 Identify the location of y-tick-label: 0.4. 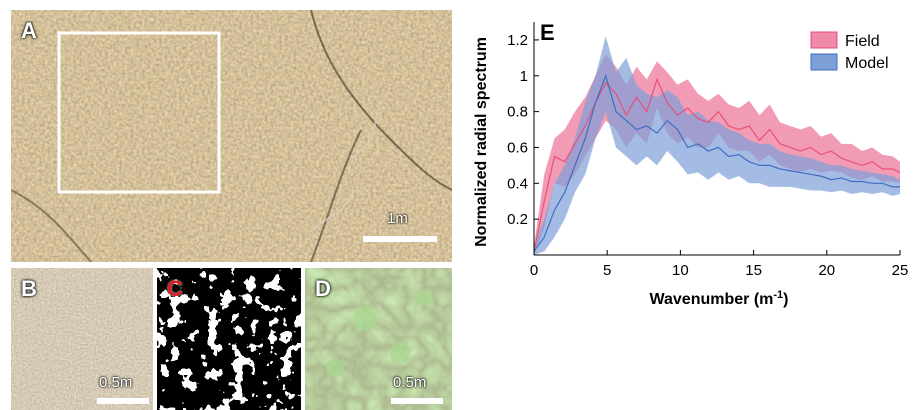
(517, 183).